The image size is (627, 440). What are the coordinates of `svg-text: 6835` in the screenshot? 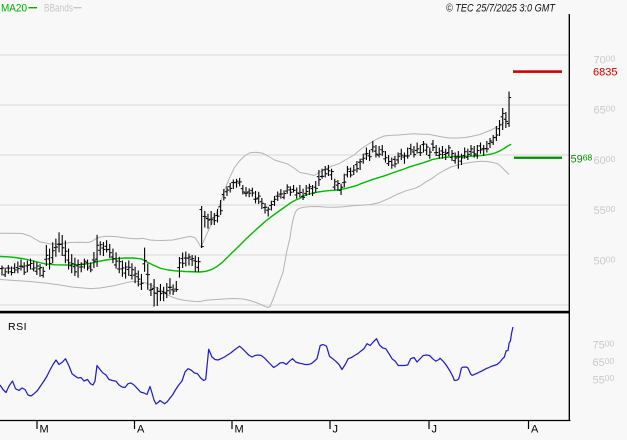 It's located at (605, 73).